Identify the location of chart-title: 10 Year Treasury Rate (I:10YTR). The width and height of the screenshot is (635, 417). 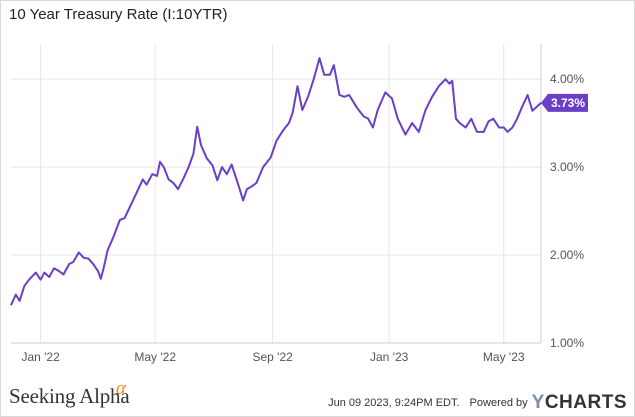
(118, 14).